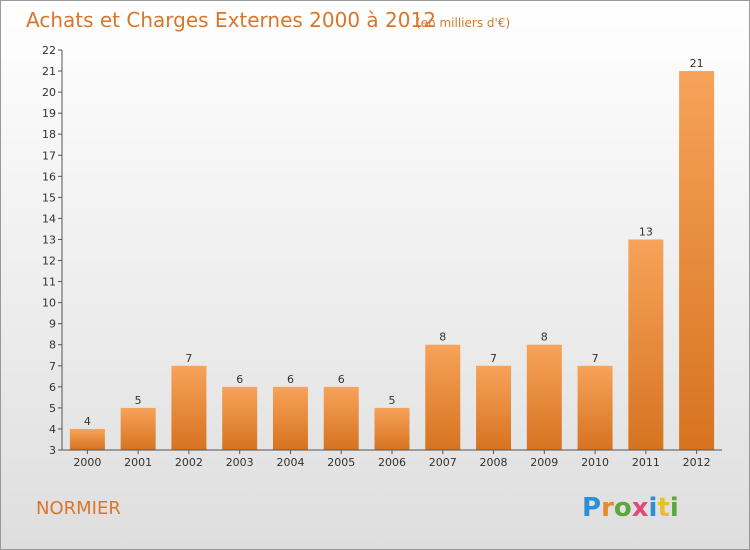 This screenshot has width=750, height=550. What do you see at coordinates (49, 218) in the screenshot?
I see `y-tick-label: 14` at bounding box center [49, 218].